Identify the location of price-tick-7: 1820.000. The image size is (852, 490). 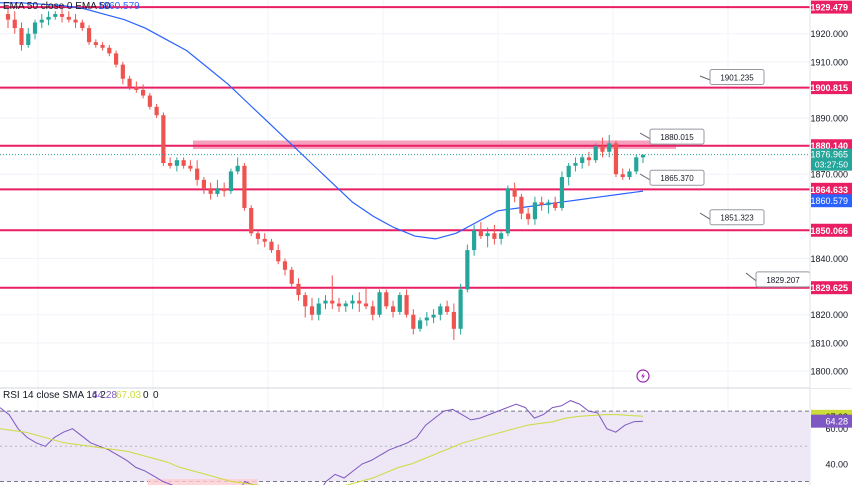
(829, 315).